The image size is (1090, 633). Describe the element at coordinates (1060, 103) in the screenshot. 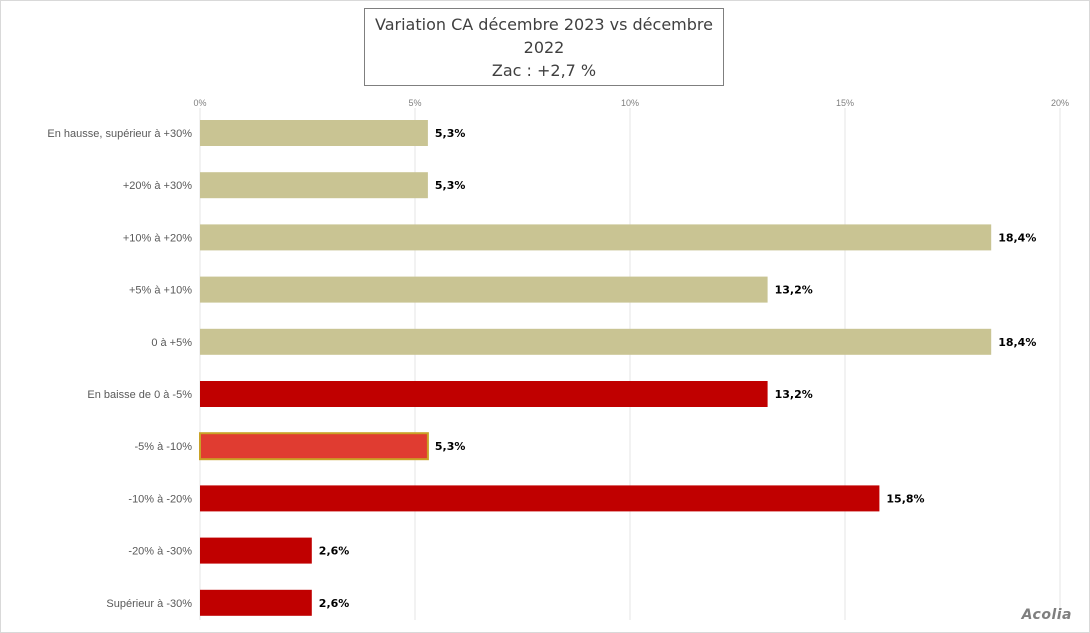

I see `x-tick-label: 20%` at that location.